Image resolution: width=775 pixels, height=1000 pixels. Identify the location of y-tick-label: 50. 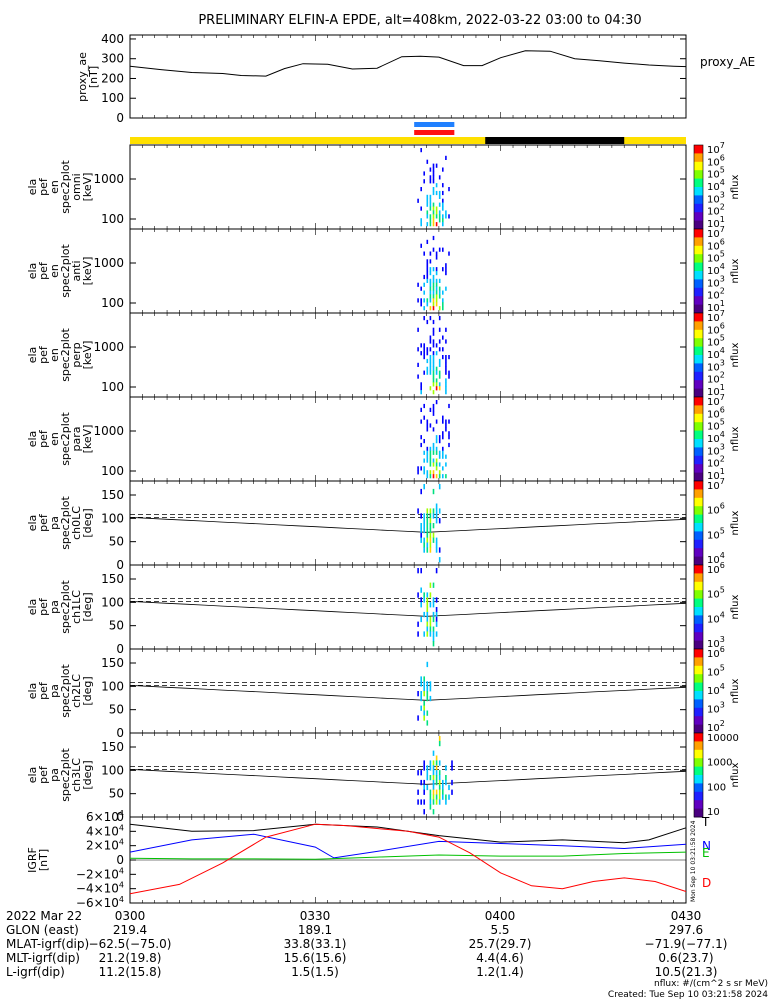
(116, 626).